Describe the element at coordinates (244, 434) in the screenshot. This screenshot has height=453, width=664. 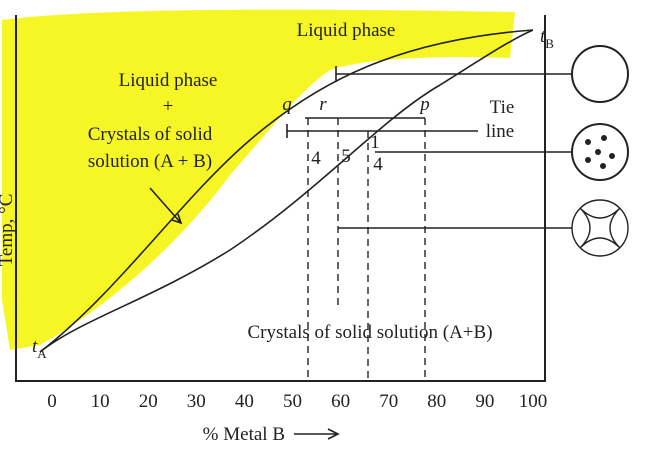
I see `x-axis-label: % Metal B` at that location.